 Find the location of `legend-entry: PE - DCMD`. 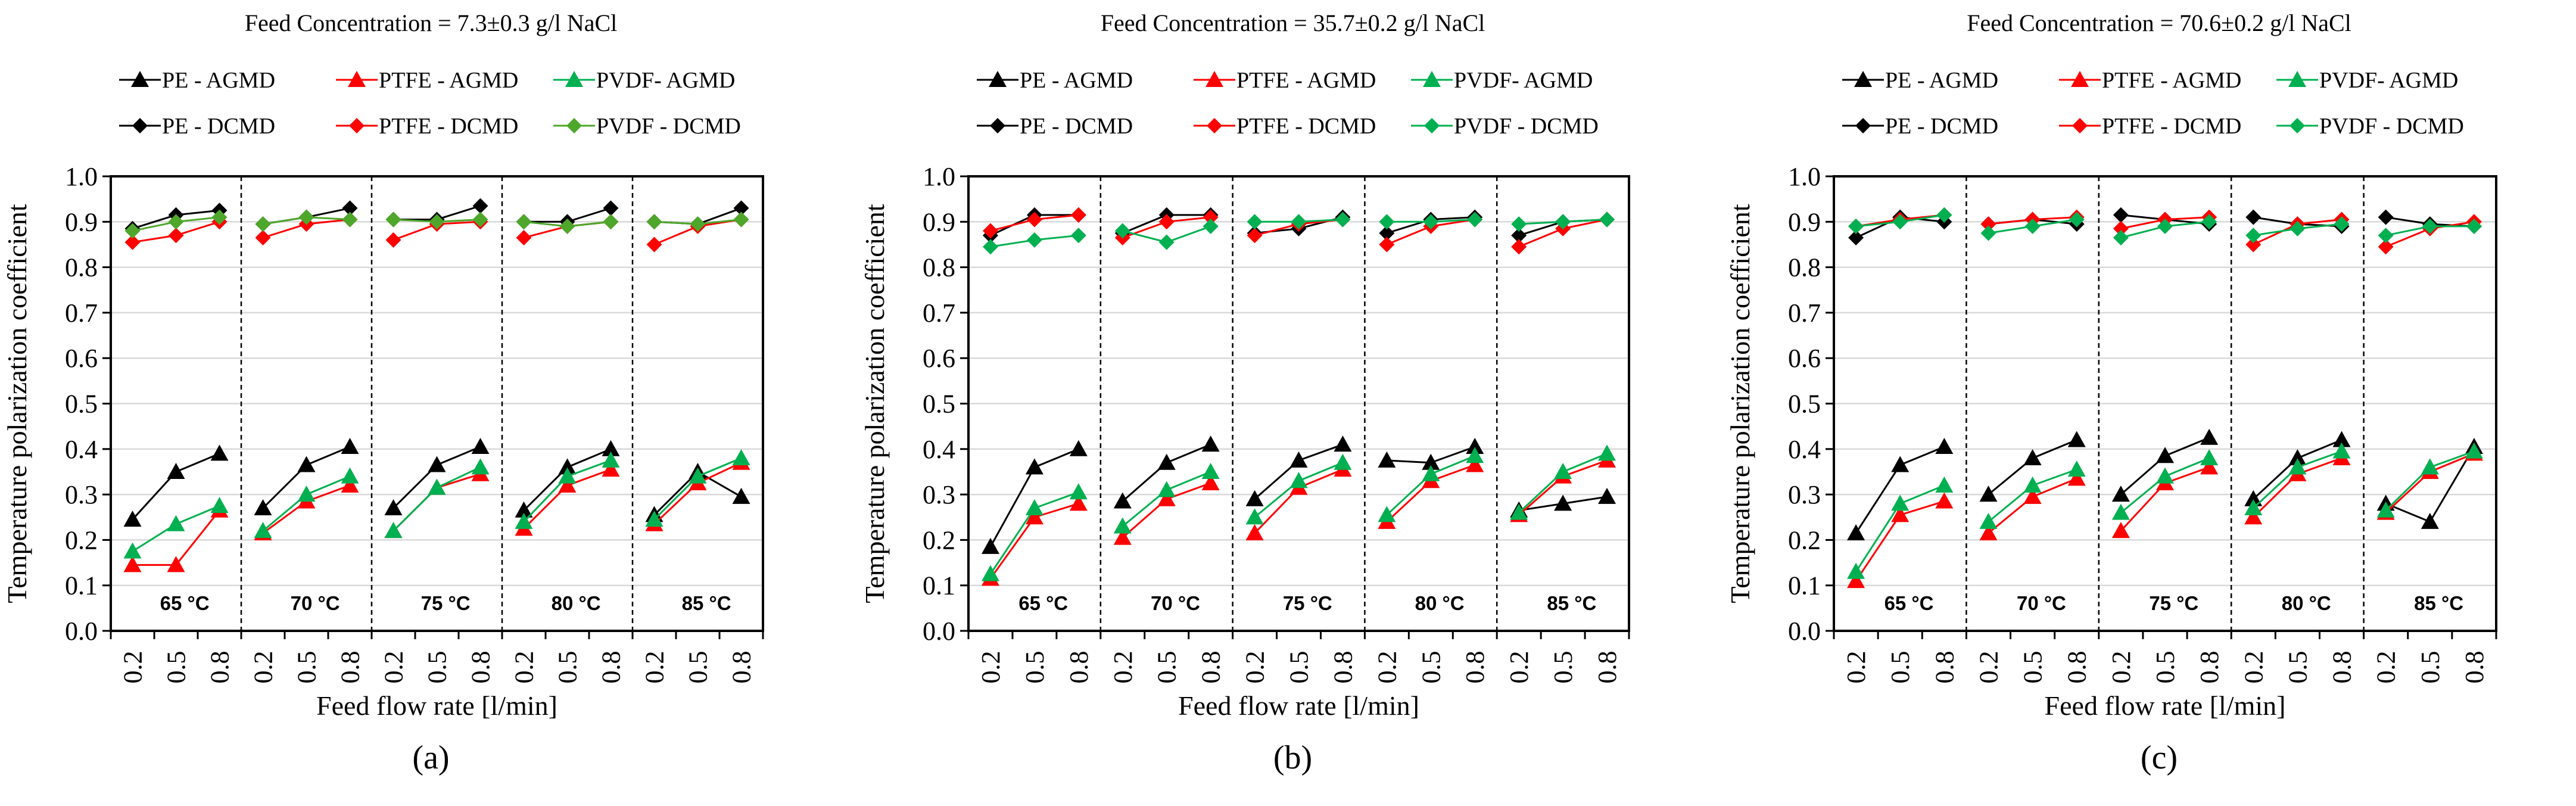

legend-entry: PE - DCMD is located at coordinates (1920, 126).